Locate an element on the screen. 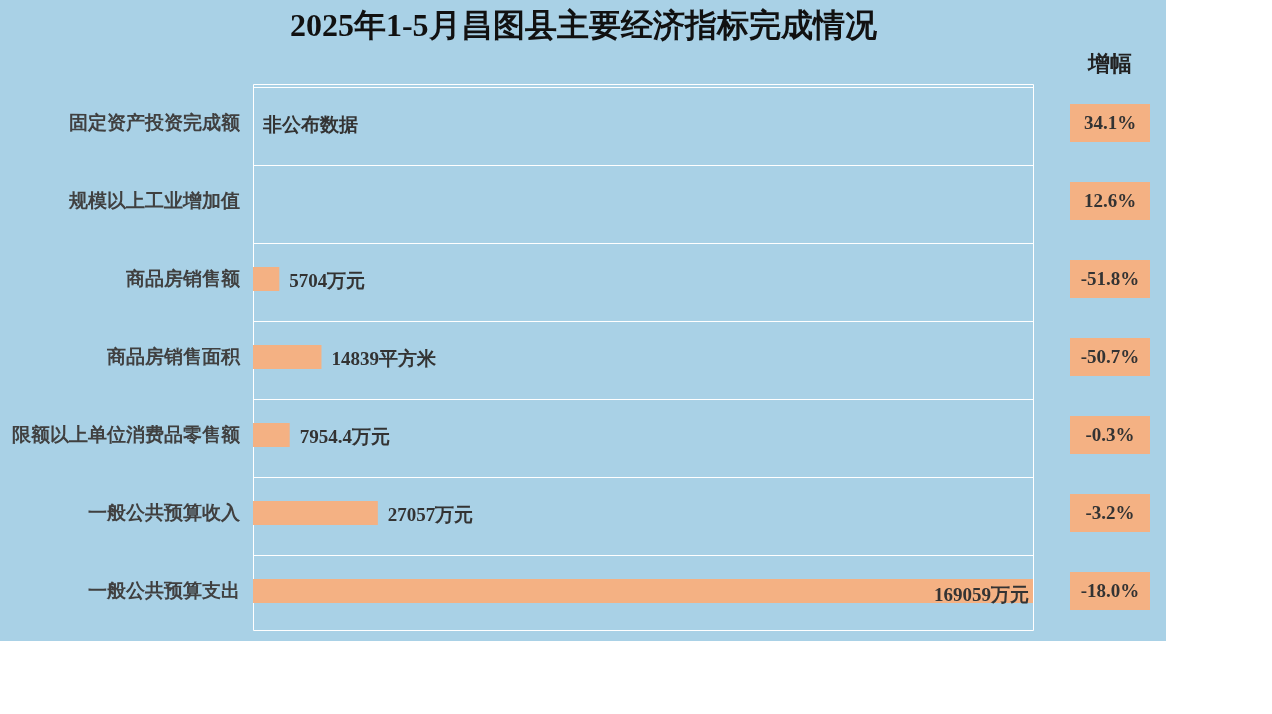 This screenshot has width=1272, height=714. y-tick-label: 一般公共预算收入 is located at coordinates (164, 512).